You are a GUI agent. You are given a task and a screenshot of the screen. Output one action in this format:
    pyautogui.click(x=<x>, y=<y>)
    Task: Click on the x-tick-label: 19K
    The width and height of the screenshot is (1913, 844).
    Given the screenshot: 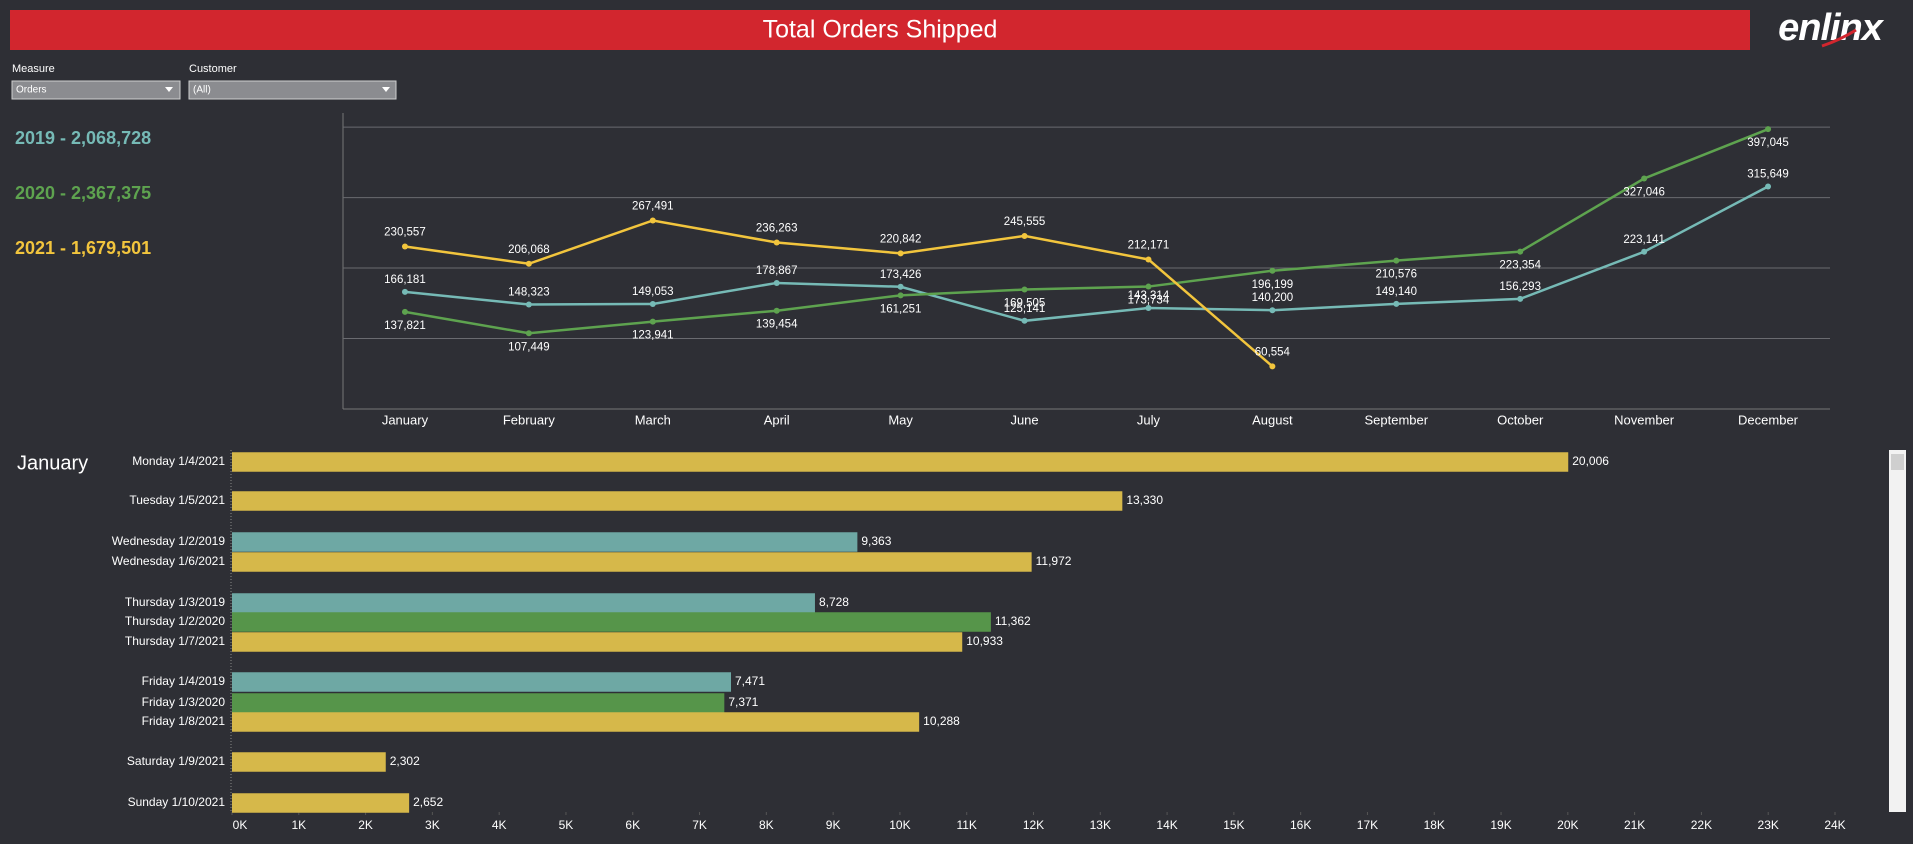 What is the action you would take?
    pyautogui.click(x=1500, y=825)
    